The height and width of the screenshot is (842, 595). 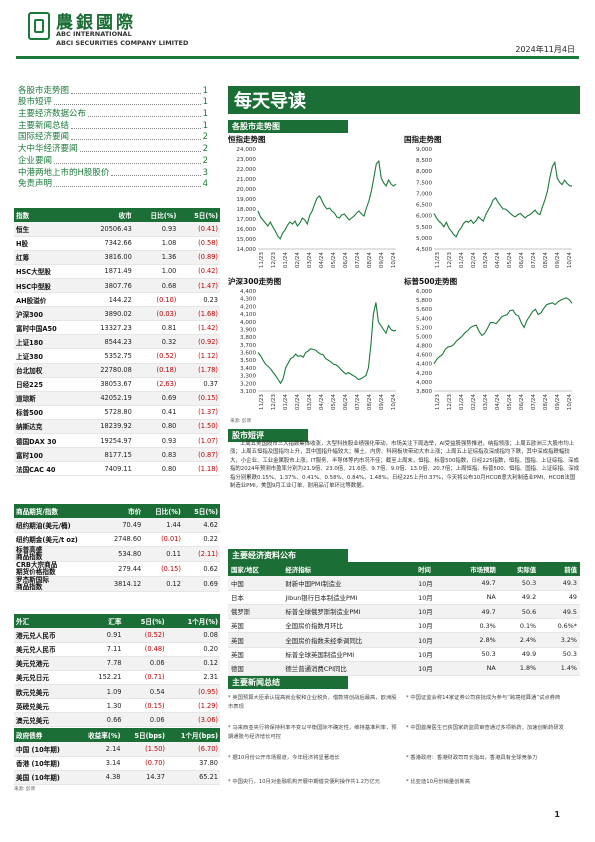 What do you see at coordinates (117, 677) in the screenshot?
I see `table-row: 美元兑日元 152.21 (0.71) 2.31` at bounding box center [117, 677].